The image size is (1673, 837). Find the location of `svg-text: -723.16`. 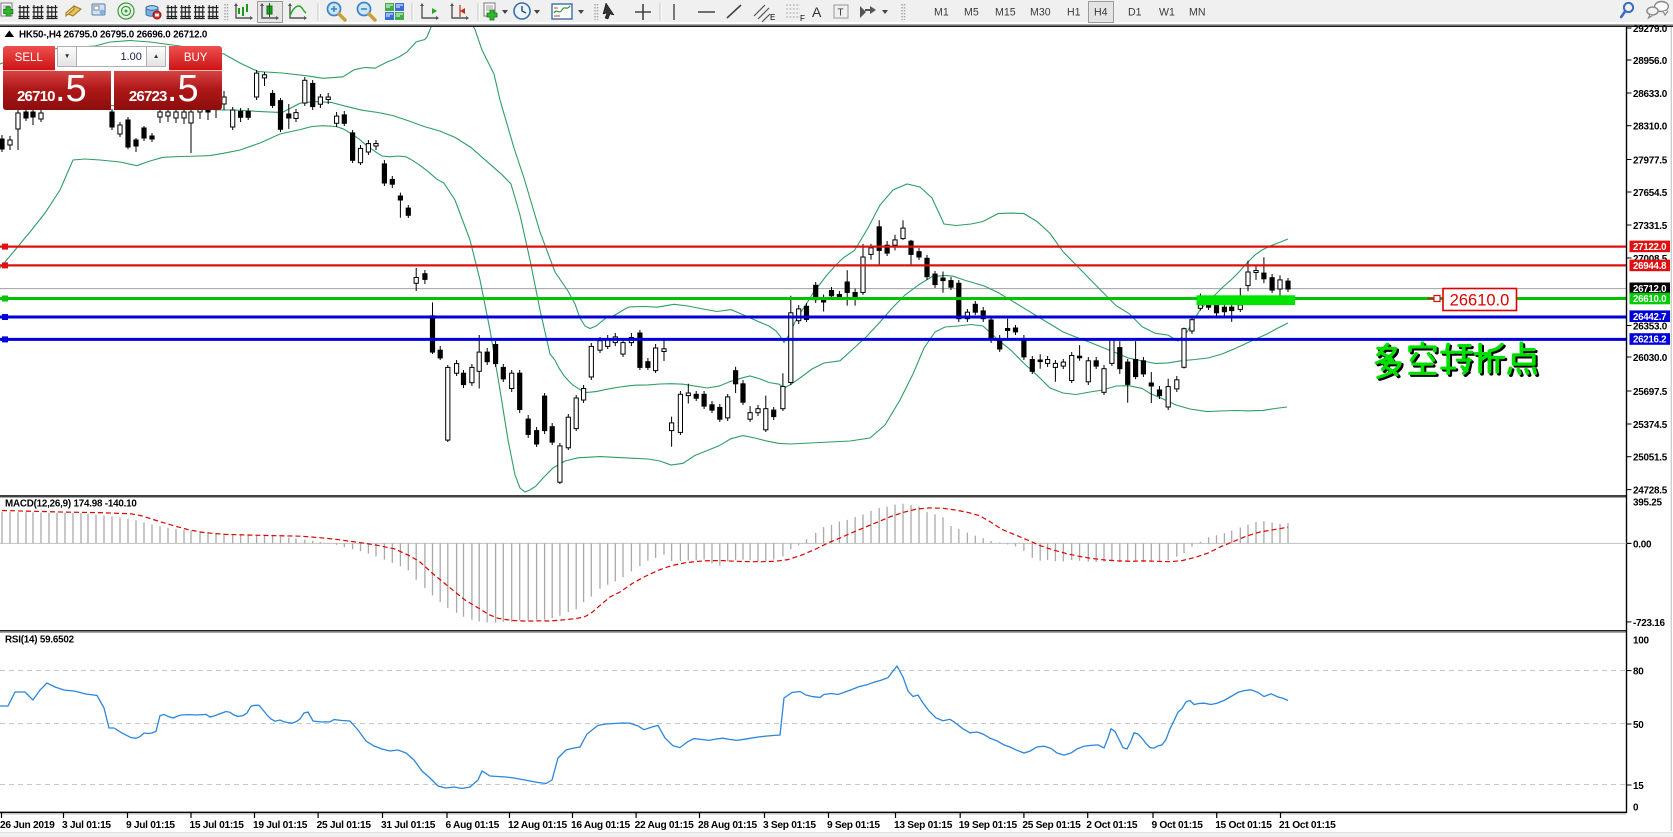

svg-text: -723.16 is located at coordinates (1649, 623).